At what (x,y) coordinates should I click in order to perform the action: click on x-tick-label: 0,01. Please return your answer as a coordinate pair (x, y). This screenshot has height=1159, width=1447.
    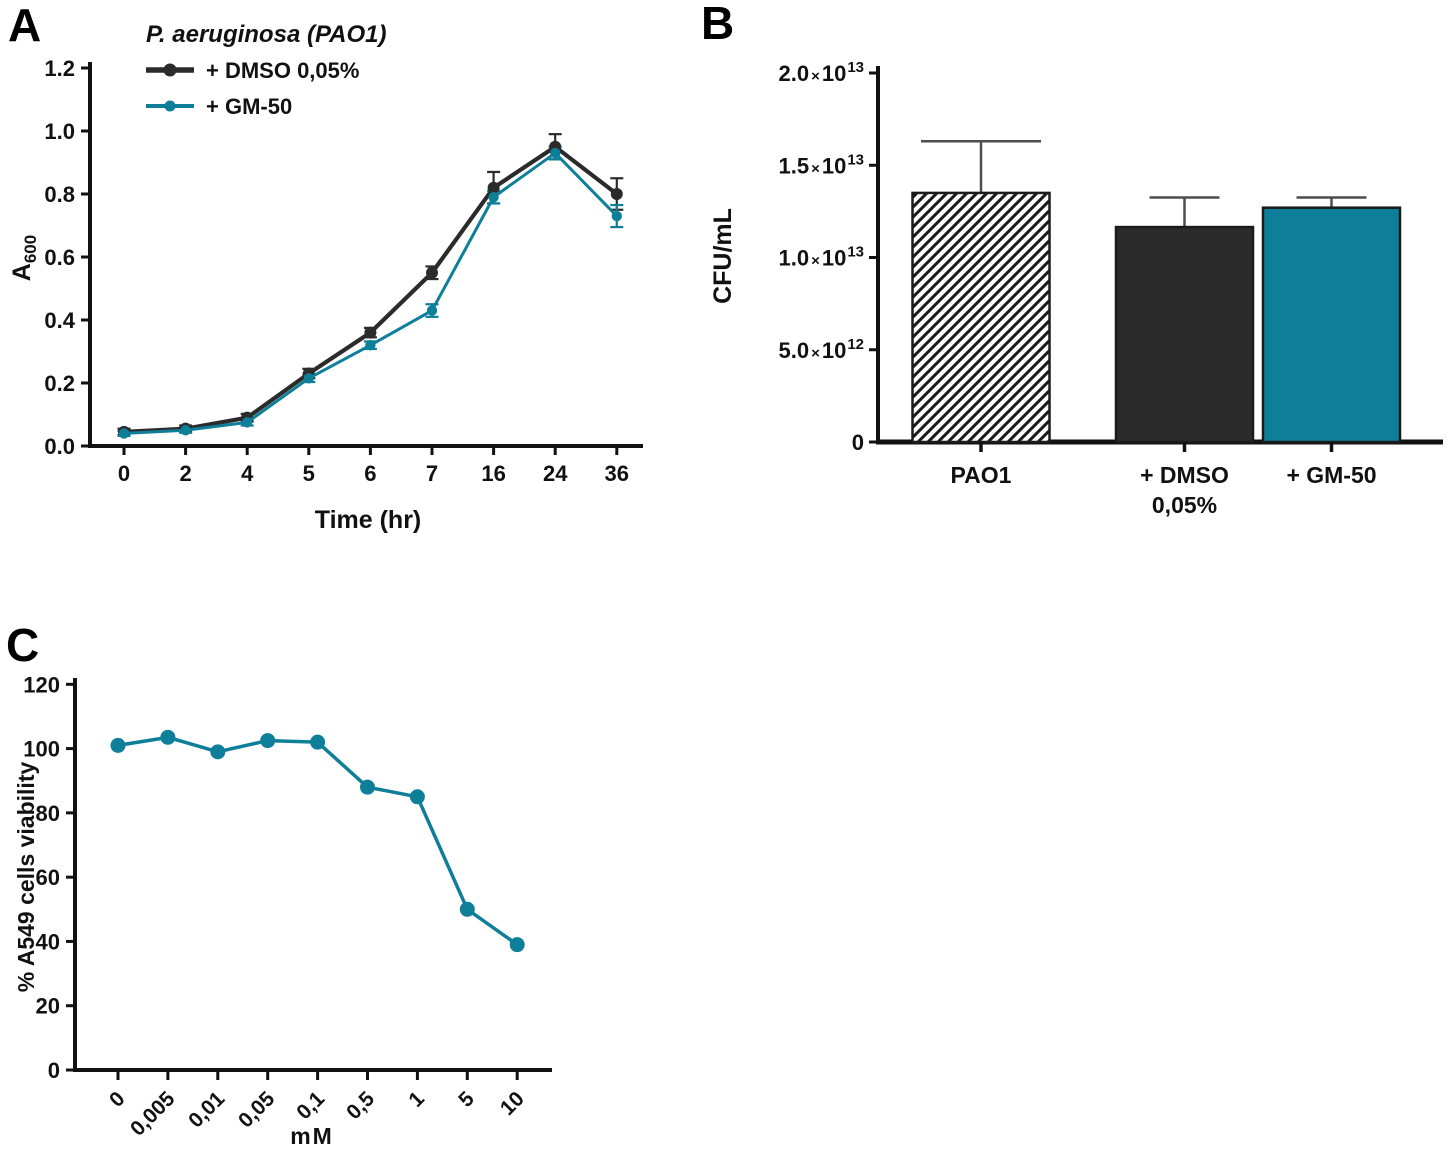
    Looking at the image, I should click on (206, 1109).